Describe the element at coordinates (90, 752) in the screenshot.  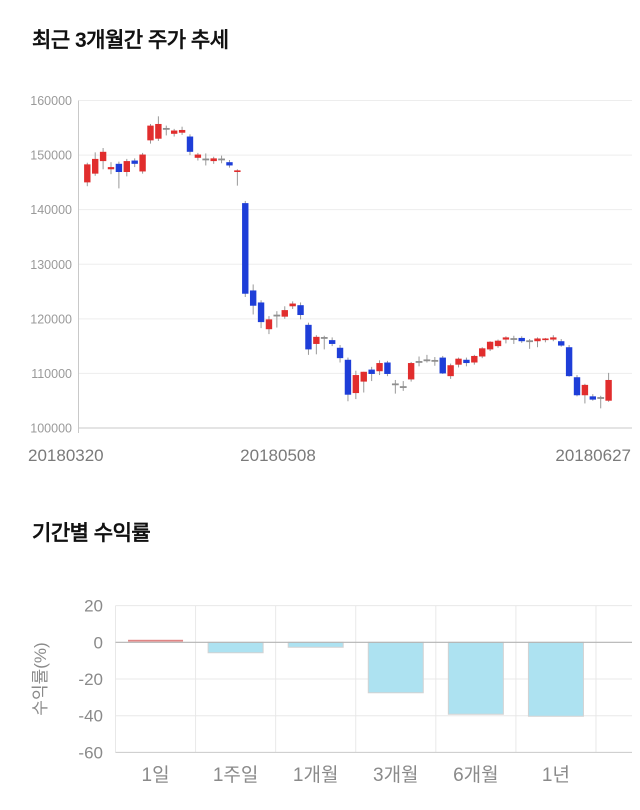
I see `svg-text: -60` at that location.